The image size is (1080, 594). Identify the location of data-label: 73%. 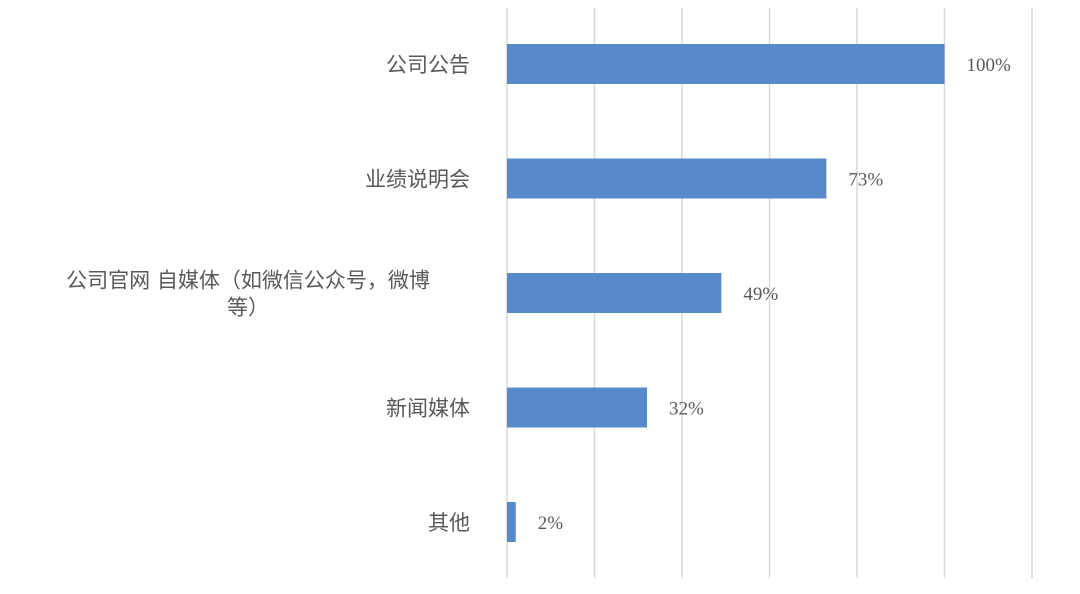
(865, 180).